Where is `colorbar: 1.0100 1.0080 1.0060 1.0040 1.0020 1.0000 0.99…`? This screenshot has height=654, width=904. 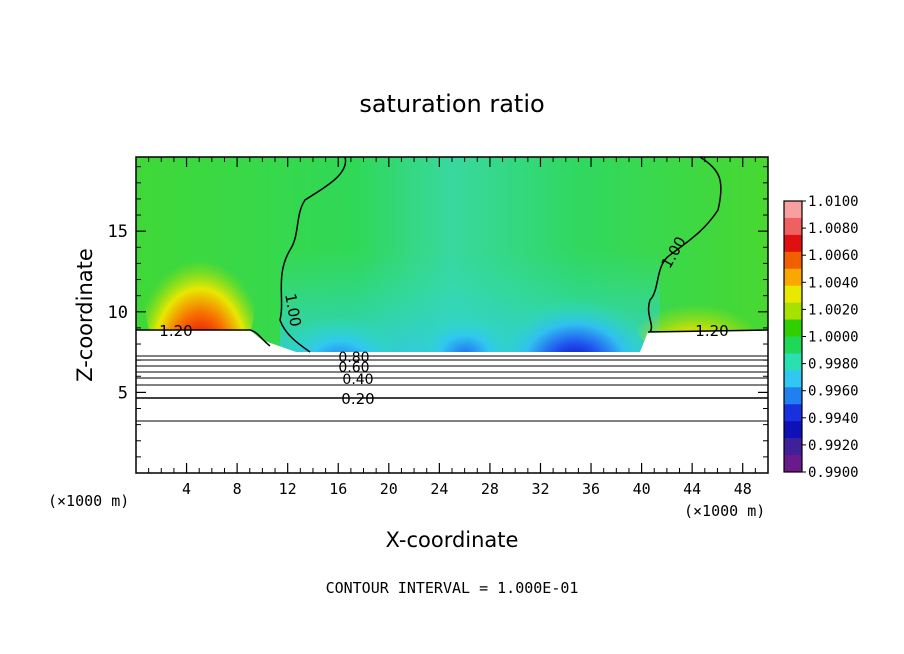
colorbar: 1.0100 1.0080 1.0060 1.0040 1.0020 1.0000 0.99… is located at coordinates (821, 337).